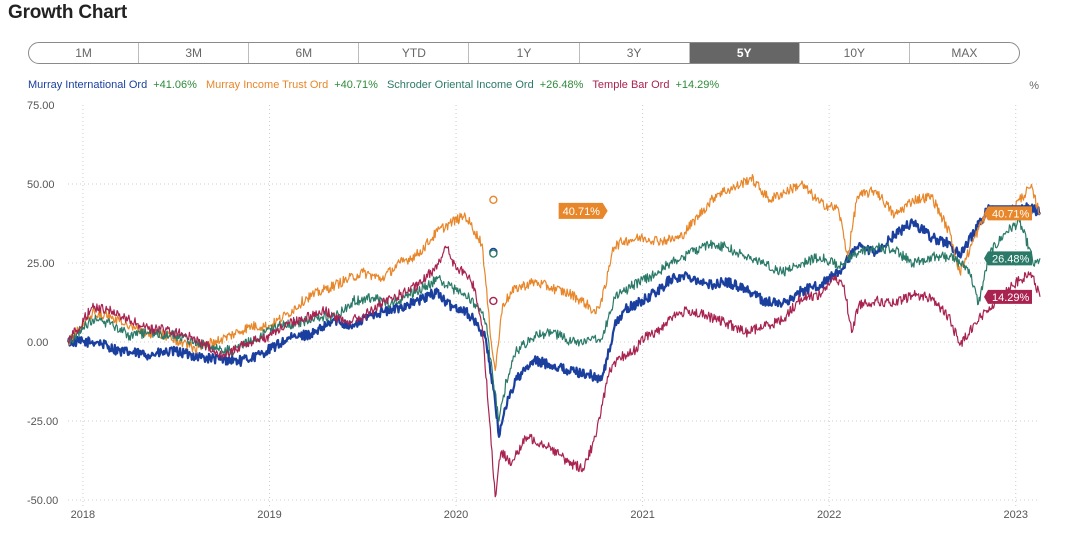 This screenshot has height=550, width=1069. I want to click on x-tick-label: 2023, so click(1016, 515).